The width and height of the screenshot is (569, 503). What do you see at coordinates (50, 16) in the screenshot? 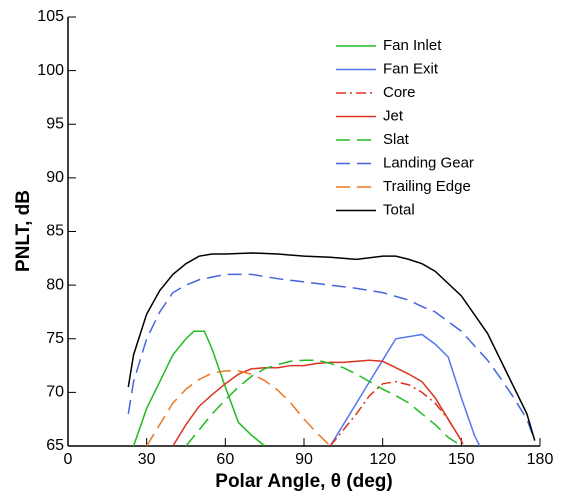
I see `y-tick-label: 105` at bounding box center [50, 16].